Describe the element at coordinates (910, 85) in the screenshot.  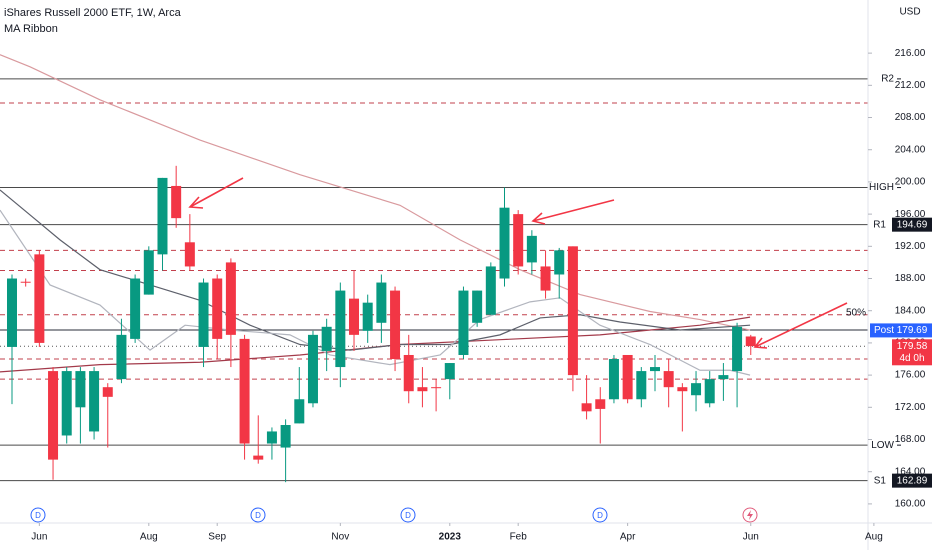
I see `y-tick-label: 212.00` at that location.